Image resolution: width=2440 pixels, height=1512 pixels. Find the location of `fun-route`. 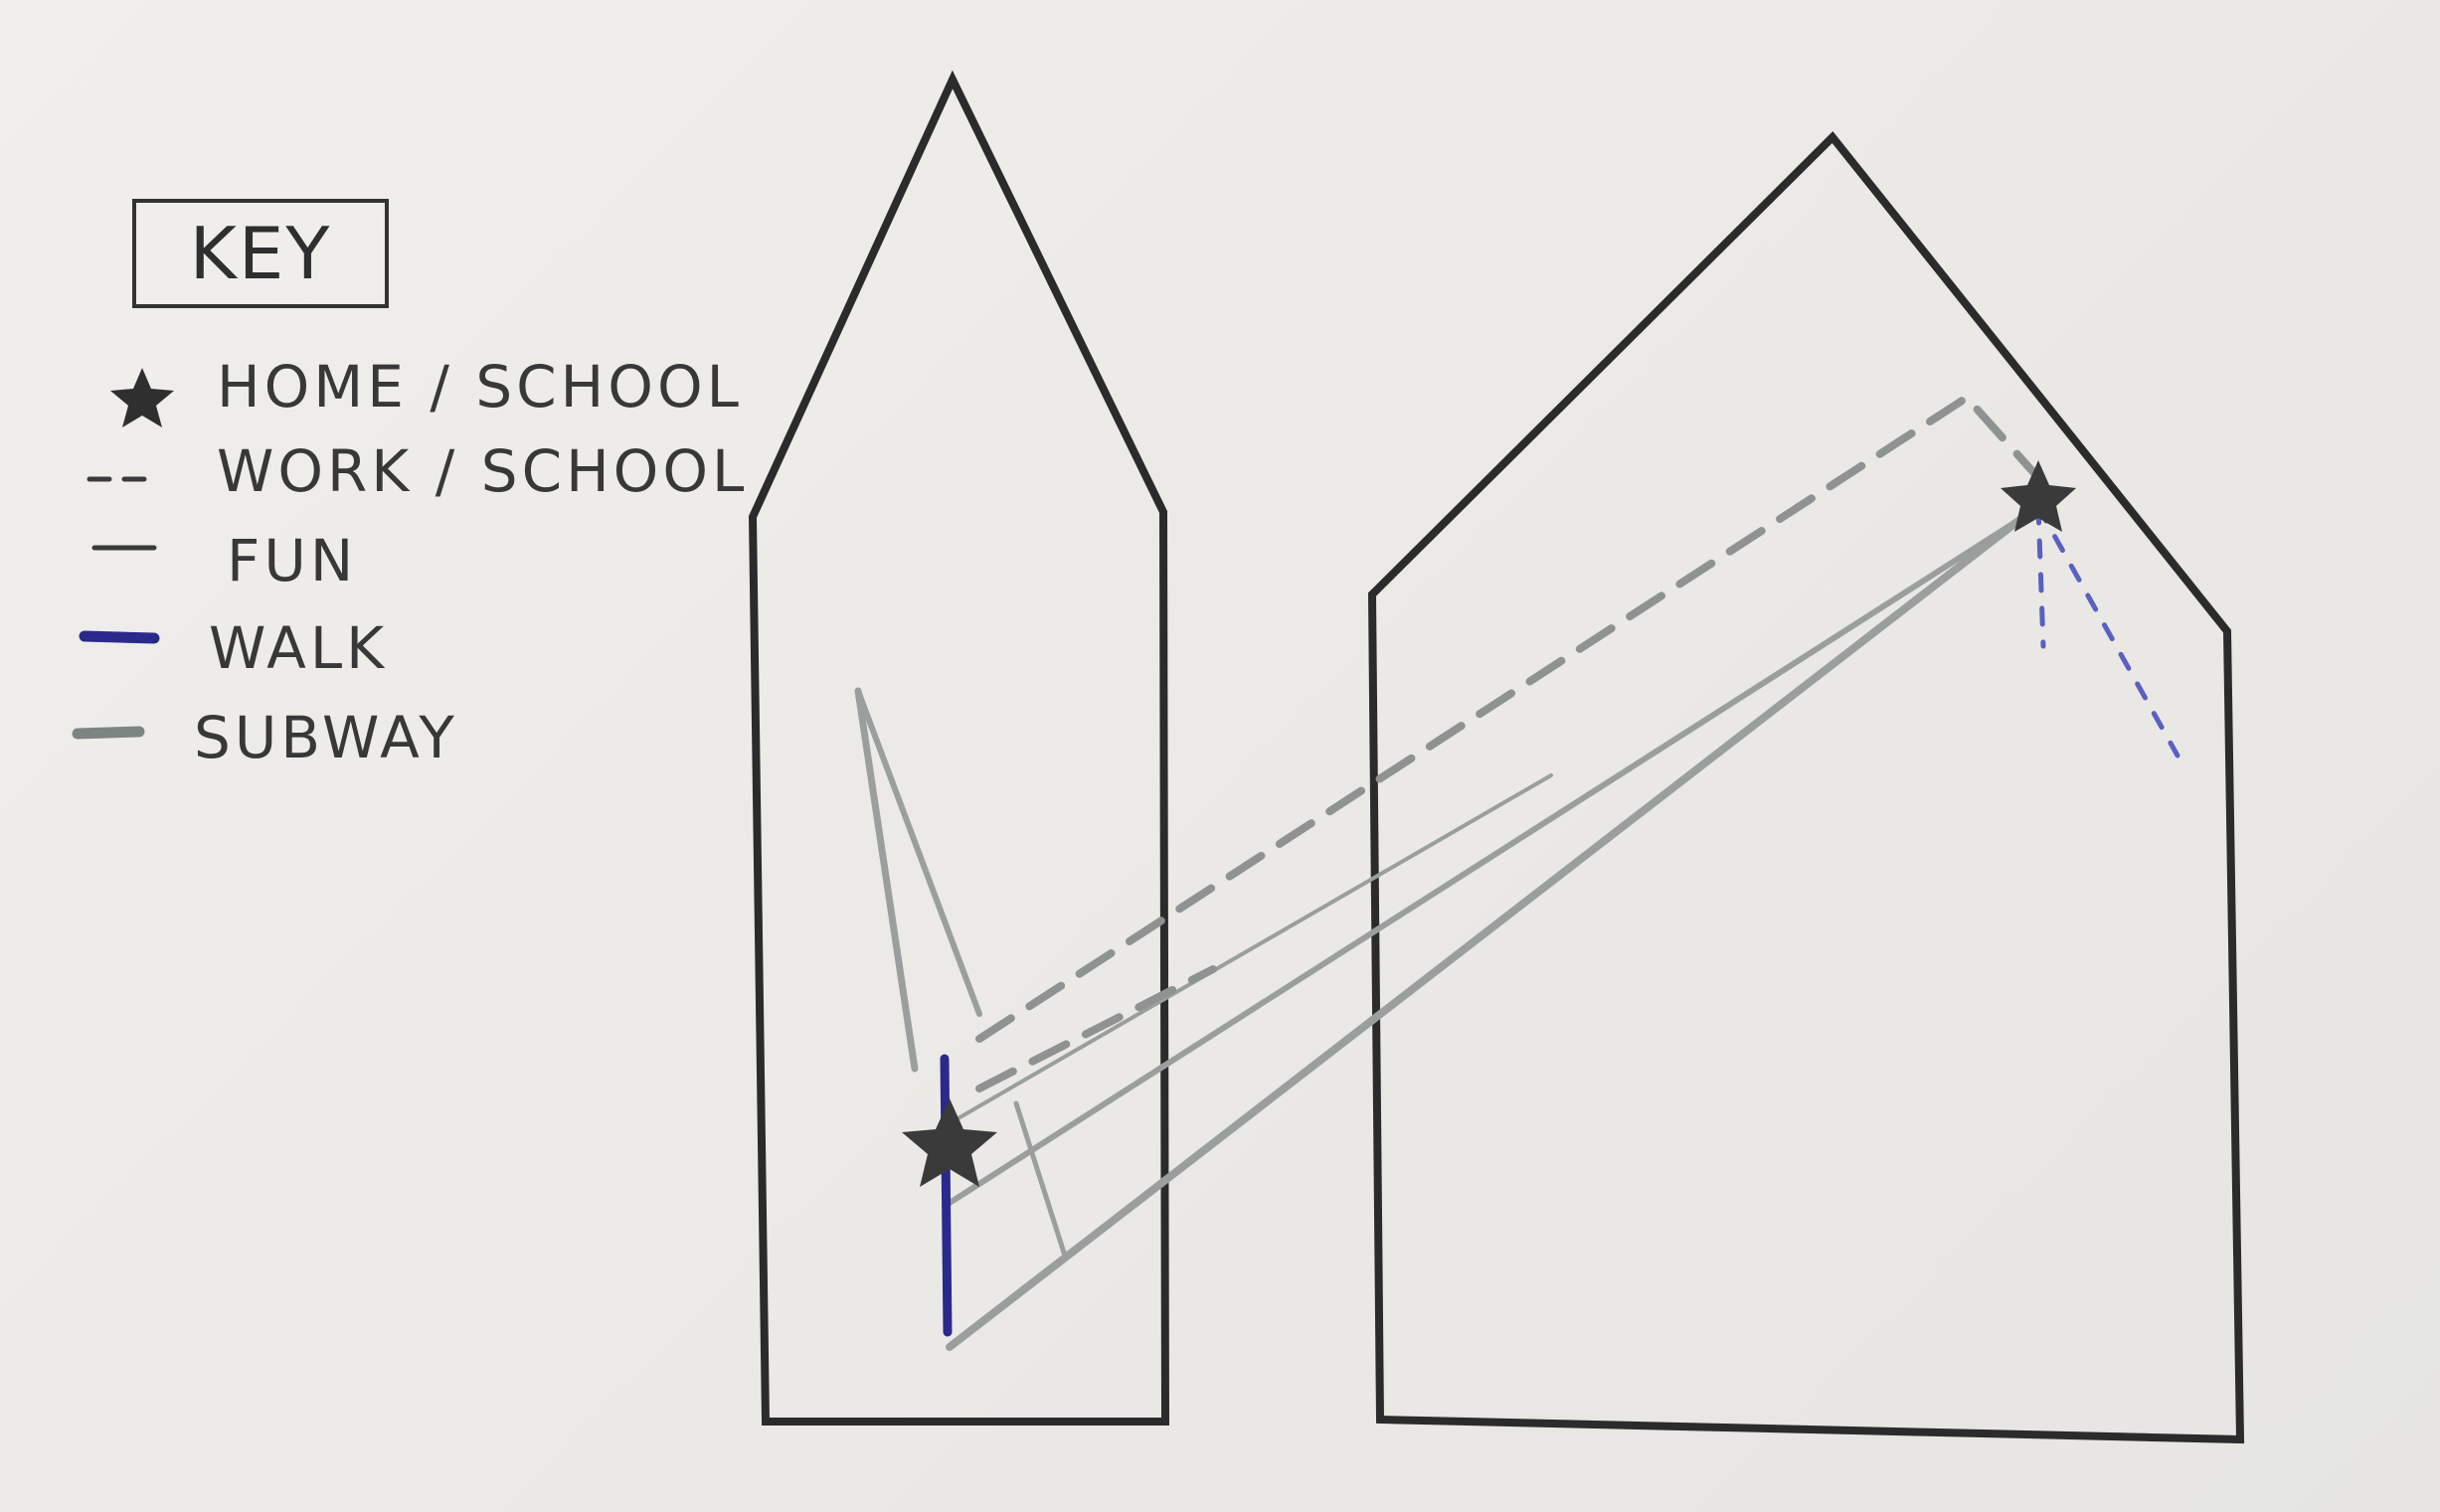

fun-route is located at coordinates (1250, 949).